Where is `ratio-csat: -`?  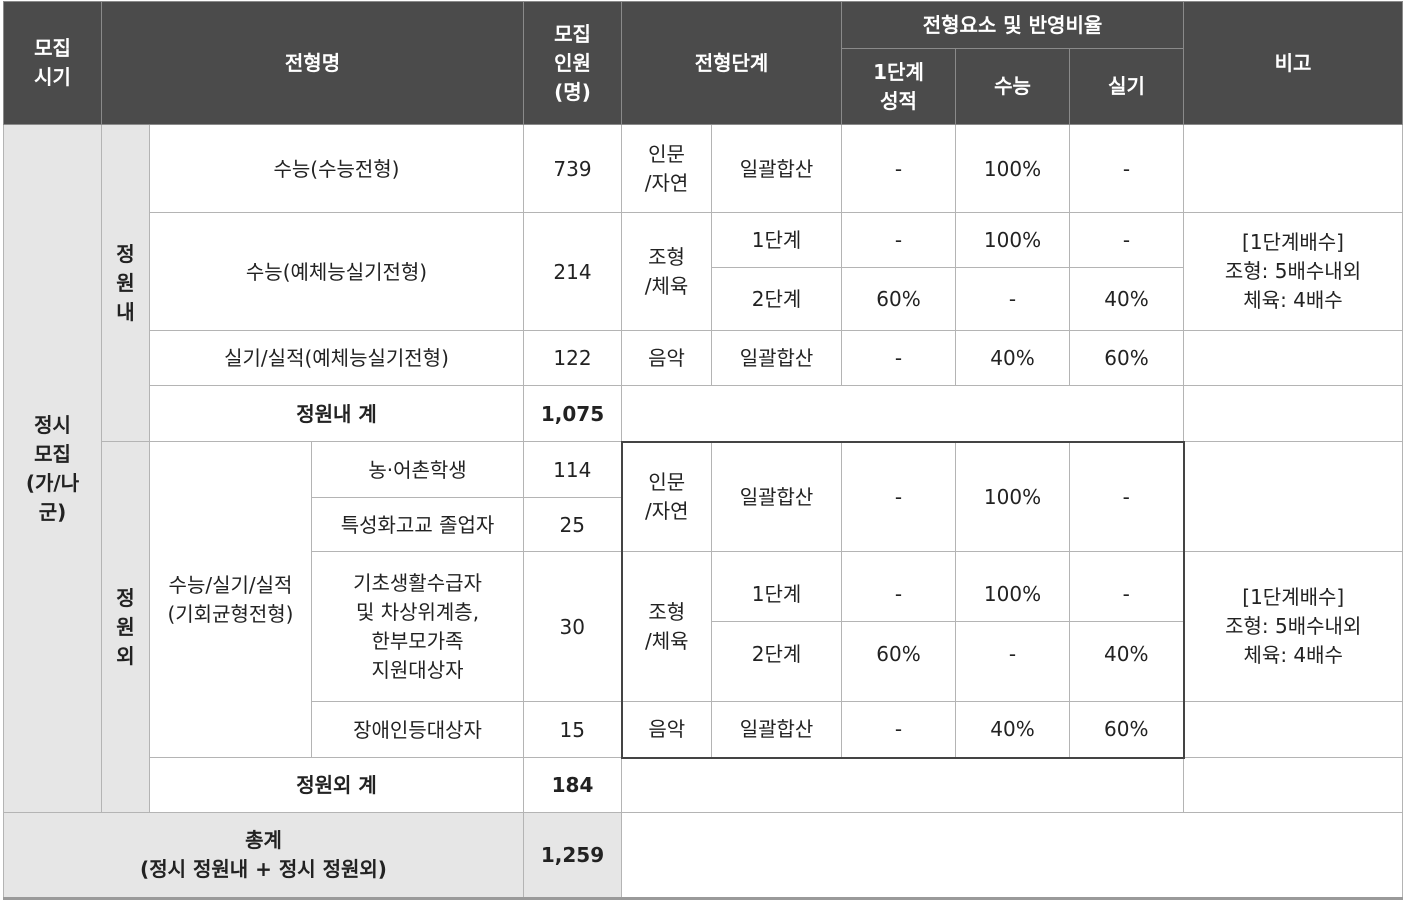
ratio-csat: - is located at coordinates (1012, 299).